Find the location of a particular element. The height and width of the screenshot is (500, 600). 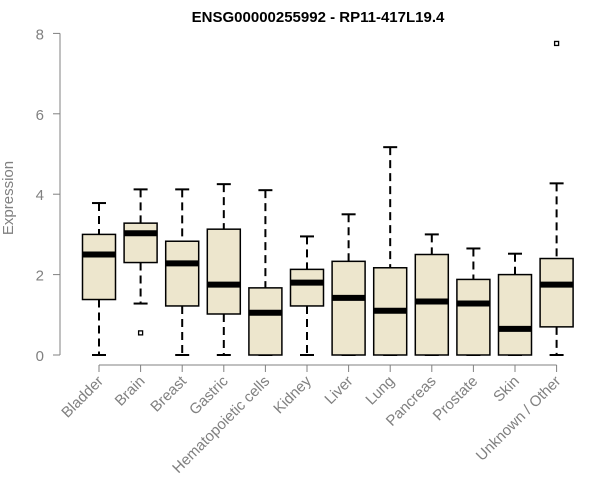

y-axis-label: Expression is located at coordinates (8, 198).